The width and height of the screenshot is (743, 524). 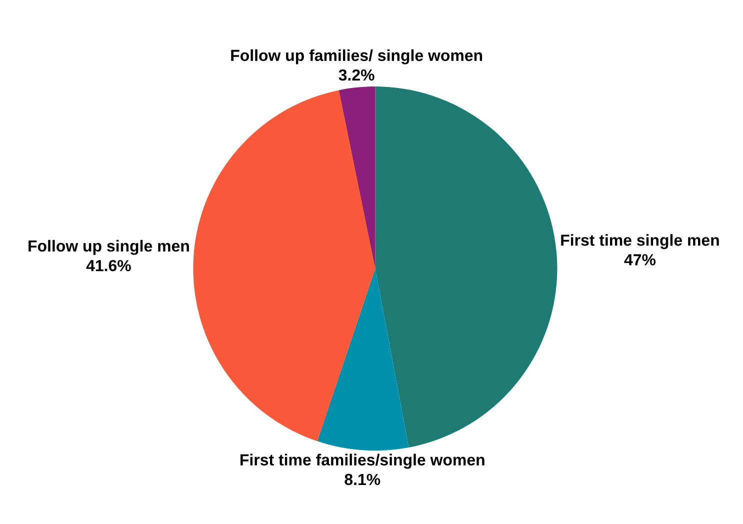 What do you see at coordinates (108, 266) in the screenshot?
I see `data-label: 41.6%` at bounding box center [108, 266].